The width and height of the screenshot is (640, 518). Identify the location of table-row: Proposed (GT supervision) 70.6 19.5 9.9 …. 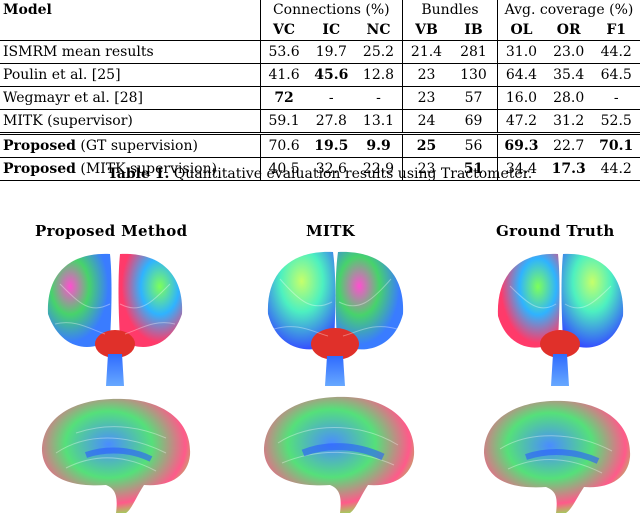
(320, 145).